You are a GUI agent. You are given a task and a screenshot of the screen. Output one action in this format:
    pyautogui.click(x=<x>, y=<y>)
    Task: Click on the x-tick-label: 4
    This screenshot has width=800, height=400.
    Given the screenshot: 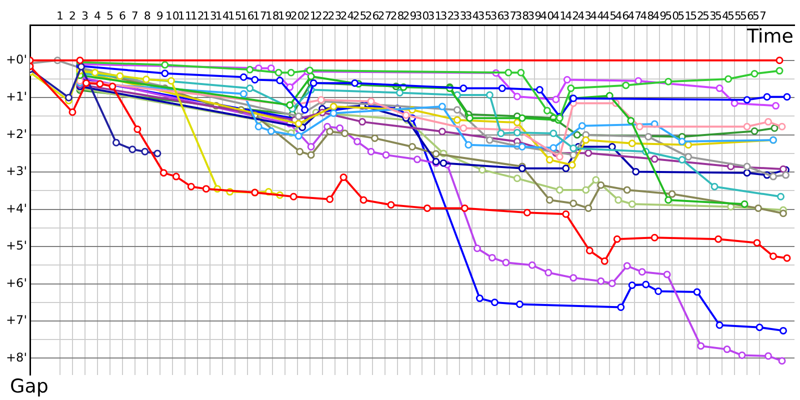 What is the action you would take?
    pyautogui.click(x=97, y=15)
    